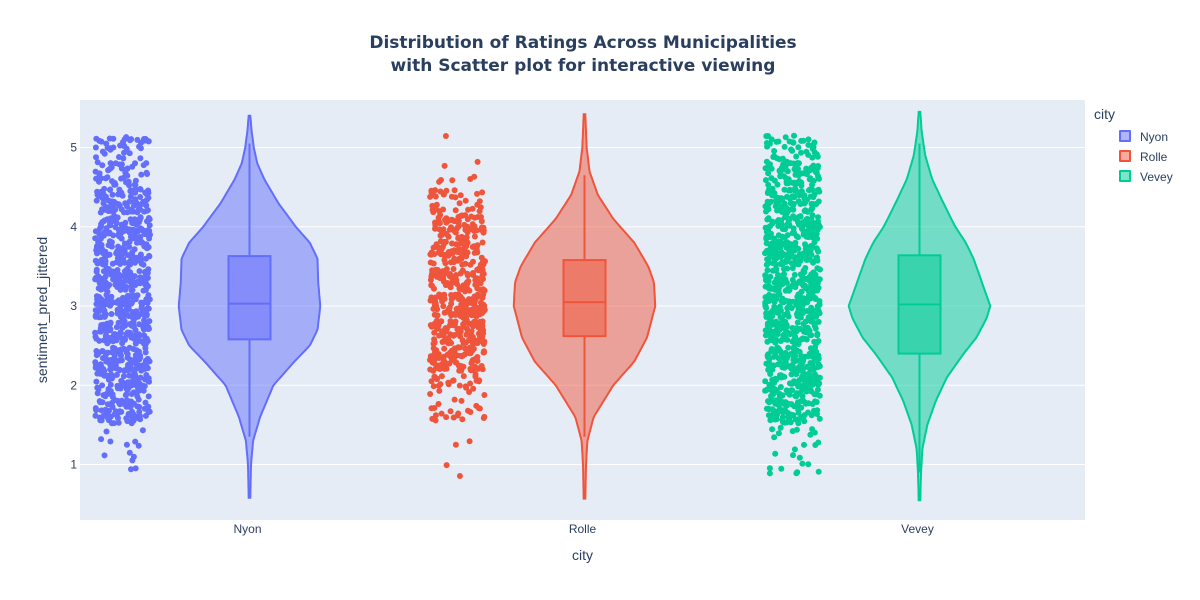  I want to click on box-iqr, so click(249, 298).